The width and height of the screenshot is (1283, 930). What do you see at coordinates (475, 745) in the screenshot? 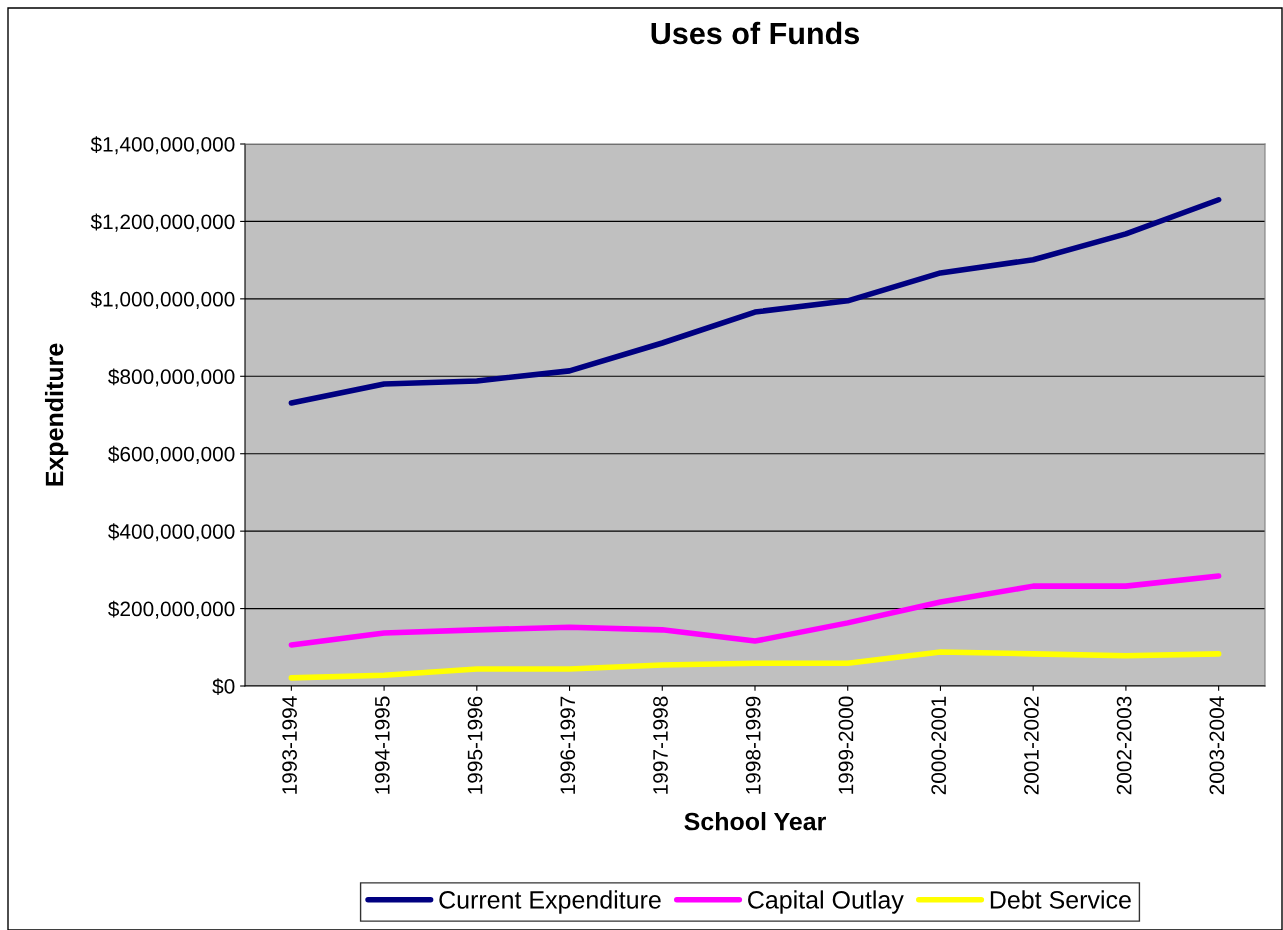
I see `x-tick-label: 1995-1996` at bounding box center [475, 745].